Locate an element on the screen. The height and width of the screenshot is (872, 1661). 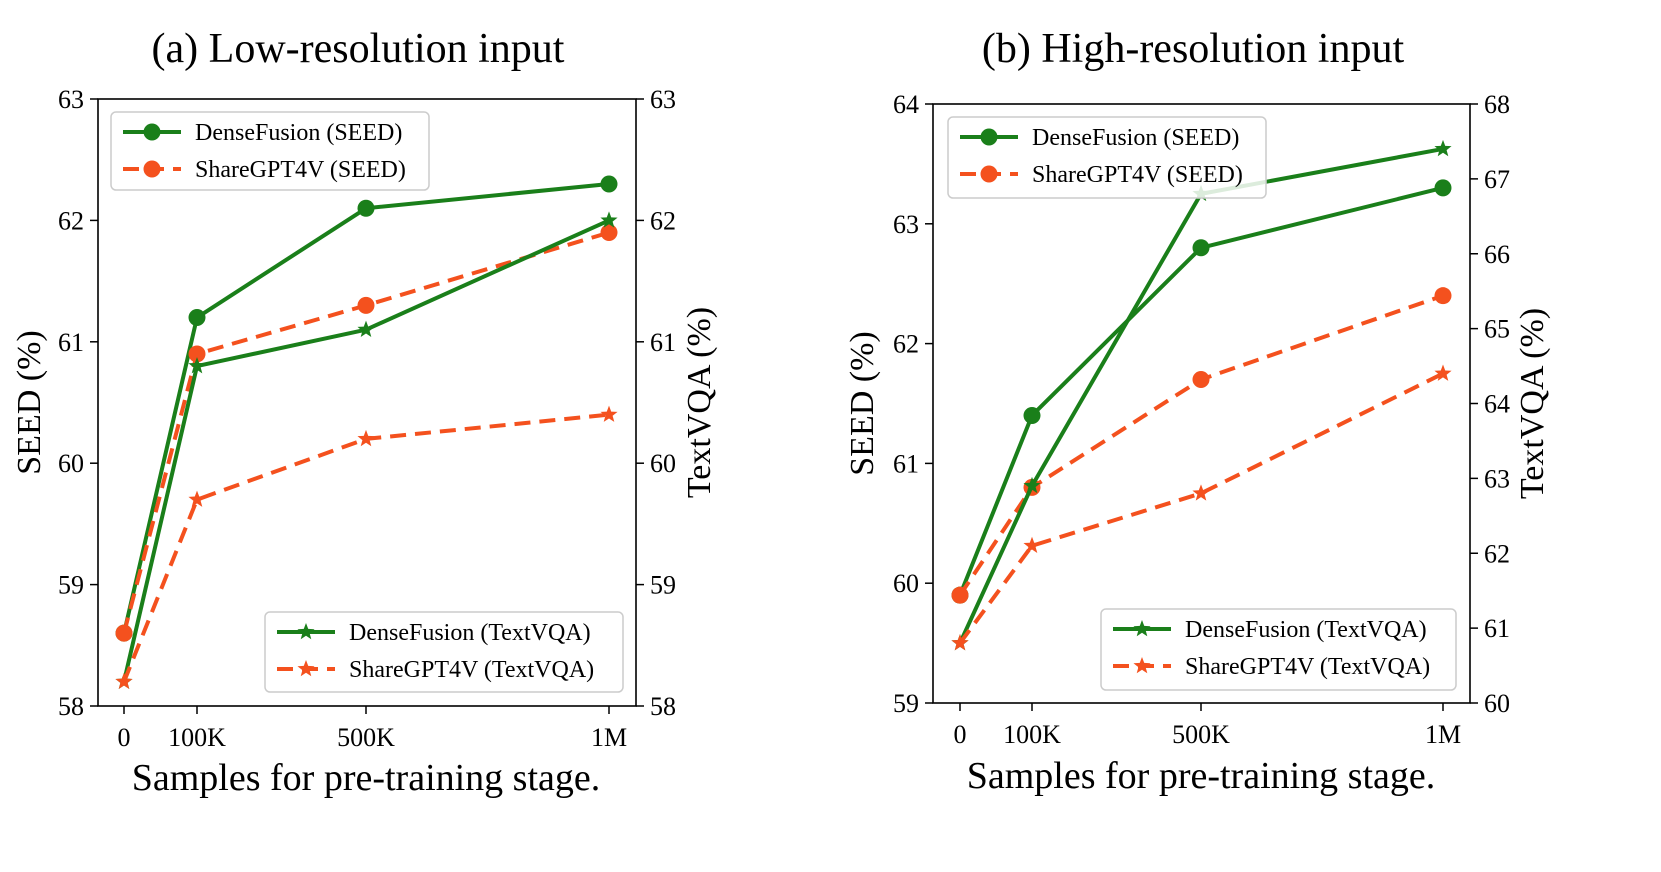
y2-tick-label: 58 is located at coordinates (663, 706).